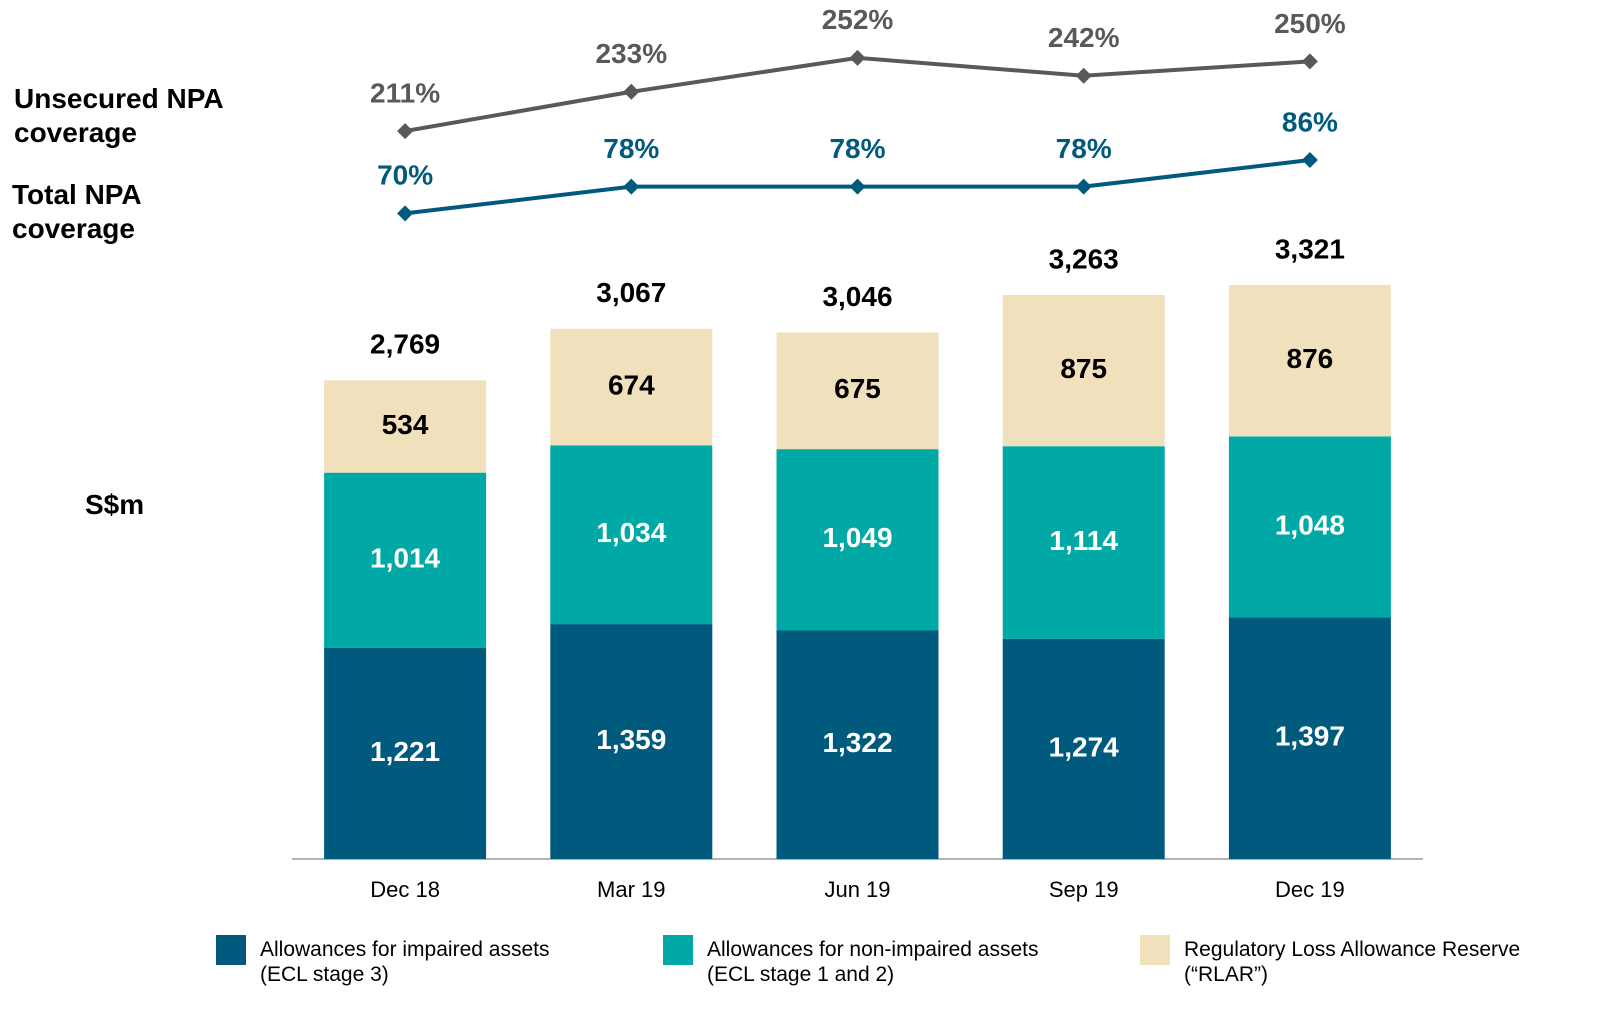 The image size is (1599, 1010). I want to click on data-label: 1,034, so click(631, 532).